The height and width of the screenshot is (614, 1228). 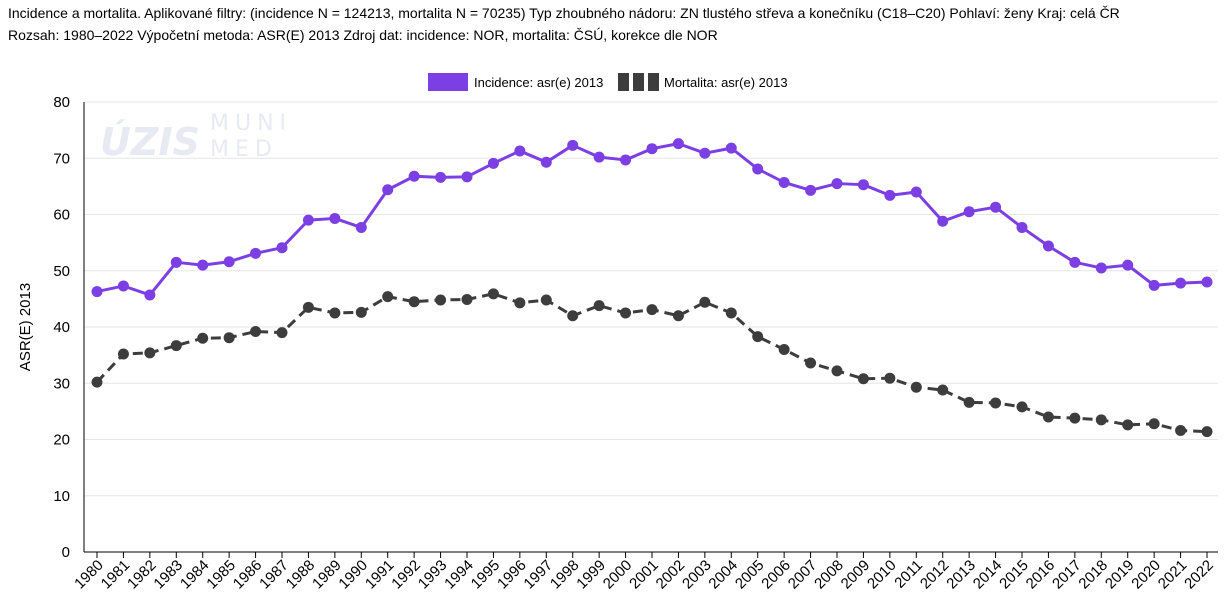 I want to click on x-tick-label: 1989, so click(x=327, y=575).